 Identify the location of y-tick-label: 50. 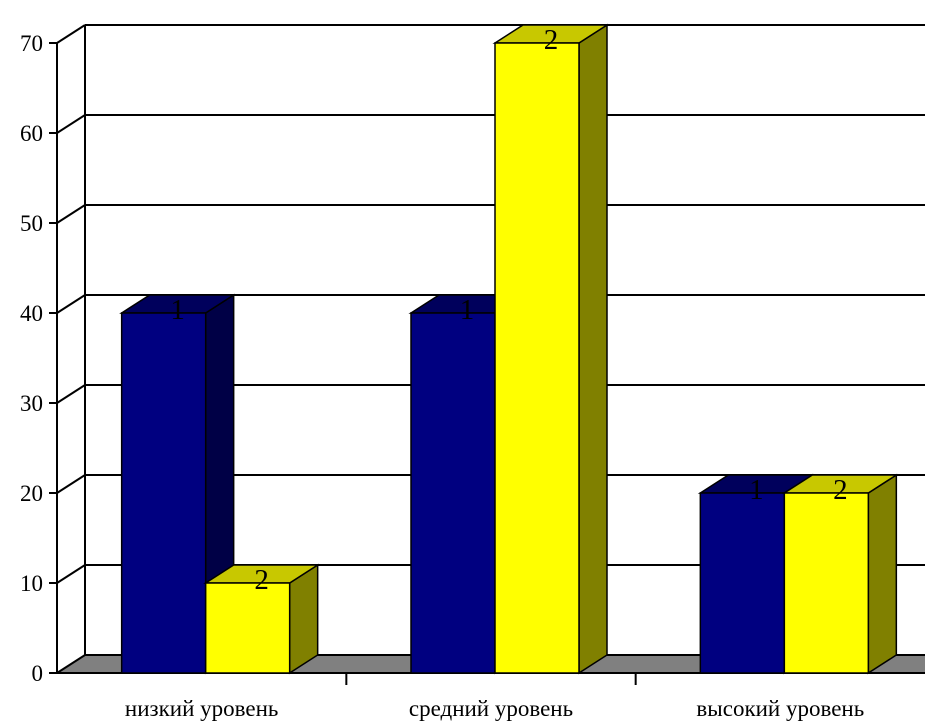
(31, 223).